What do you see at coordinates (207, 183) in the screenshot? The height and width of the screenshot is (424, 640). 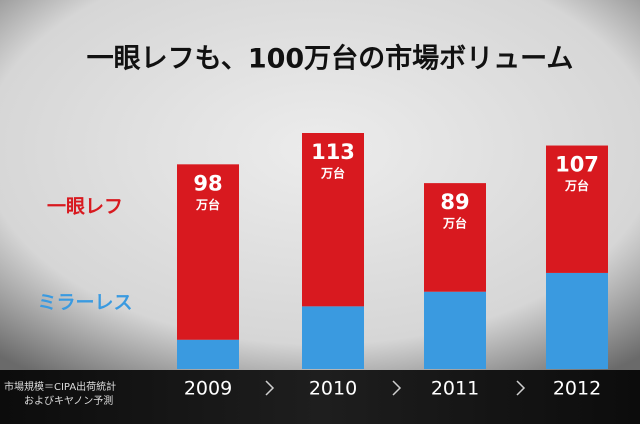 I see `total-label: 98` at bounding box center [207, 183].